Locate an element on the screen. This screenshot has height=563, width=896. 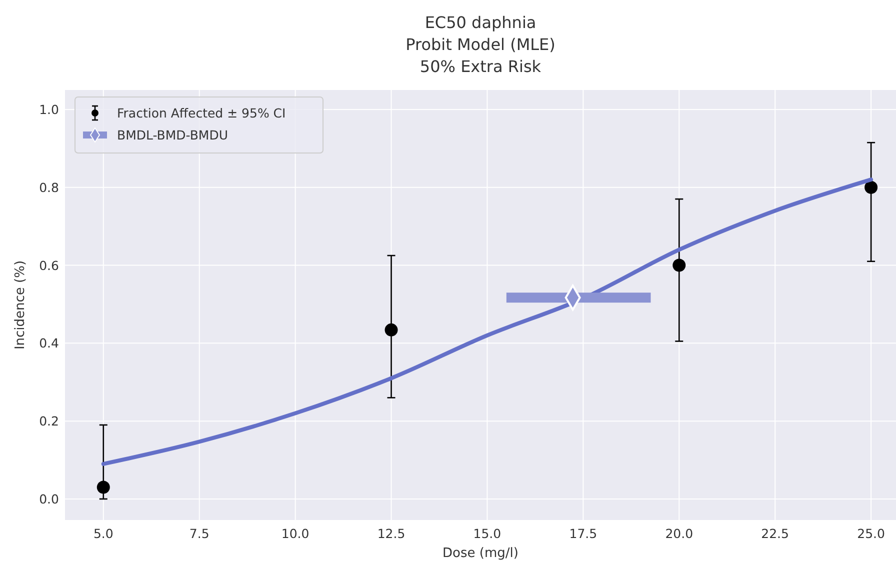
x-tick-label: 7.5 is located at coordinates (199, 533).